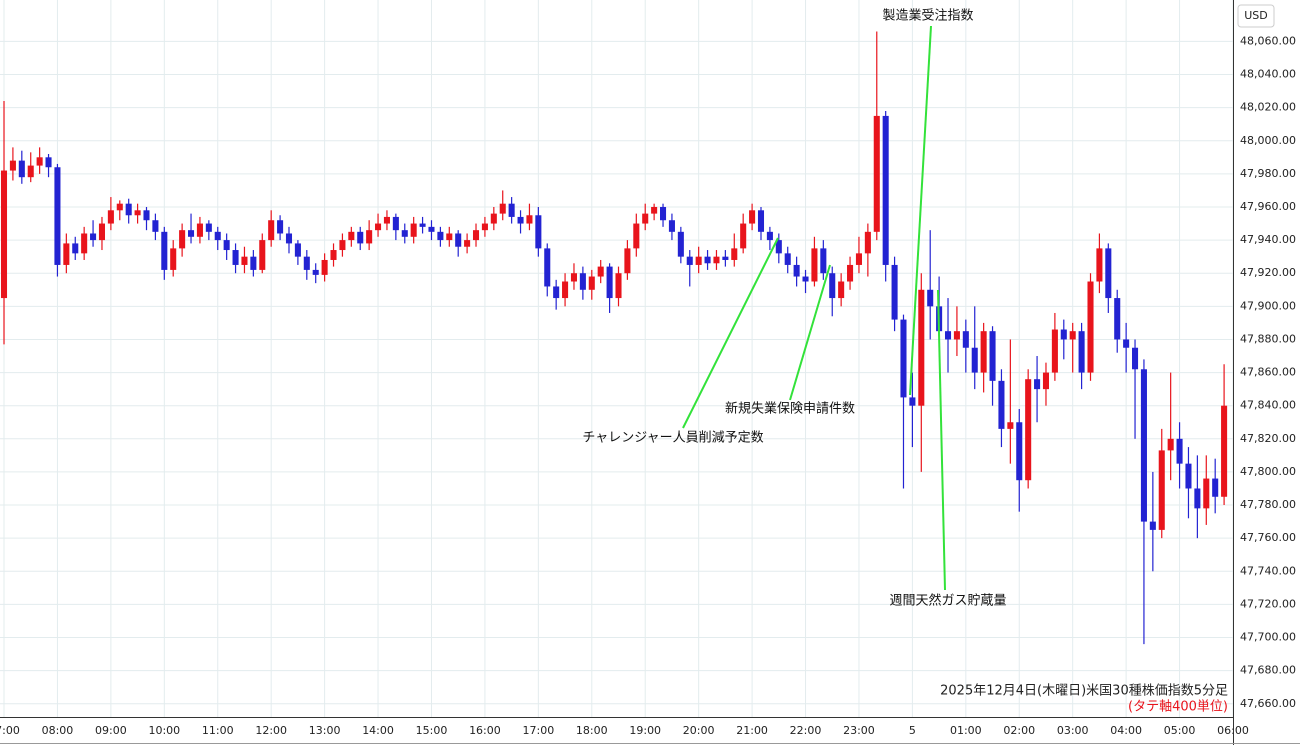 This screenshot has height=745, width=1300. What do you see at coordinates (1268, 338) in the screenshot?
I see `y-tick-label: 47,880.00` at bounding box center [1268, 338].